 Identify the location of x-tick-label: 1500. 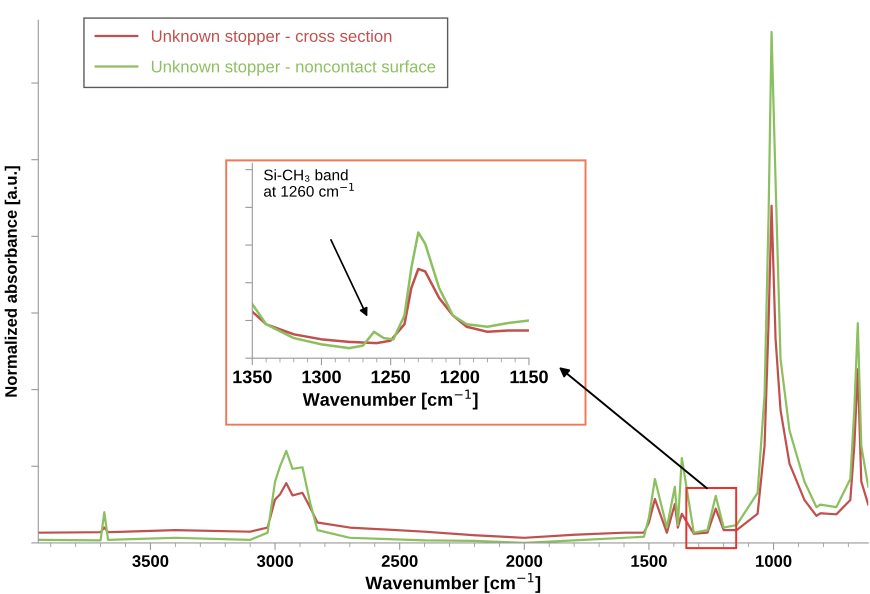
(649, 561).